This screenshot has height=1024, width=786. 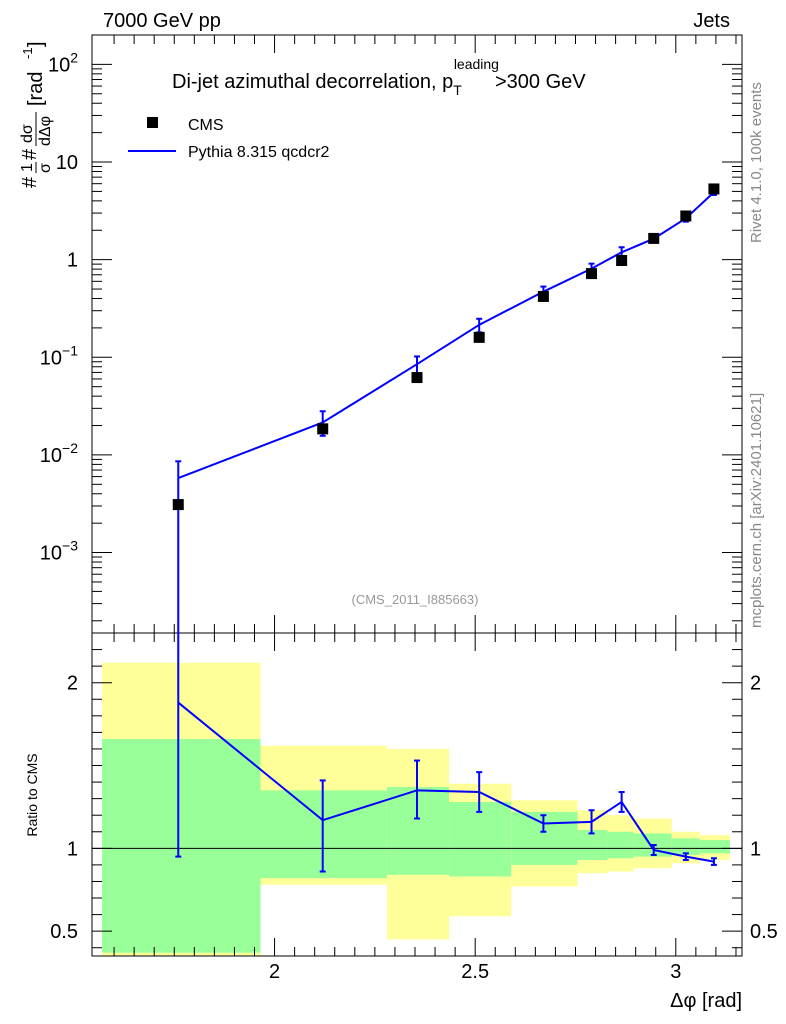 I want to click on ratio-ytick-label: 1, so click(x=72, y=849).